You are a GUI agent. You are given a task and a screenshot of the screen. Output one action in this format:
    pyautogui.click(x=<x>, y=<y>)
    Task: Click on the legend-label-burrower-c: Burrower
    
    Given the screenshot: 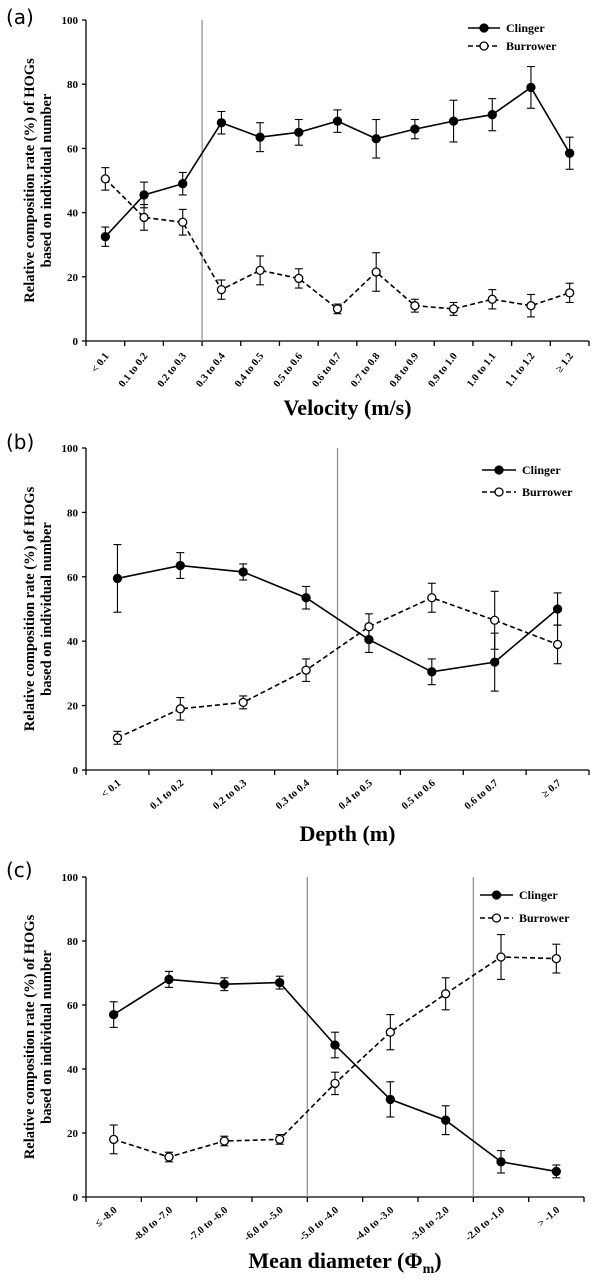 What is the action you would take?
    pyautogui.click(x=544, y=918)
    